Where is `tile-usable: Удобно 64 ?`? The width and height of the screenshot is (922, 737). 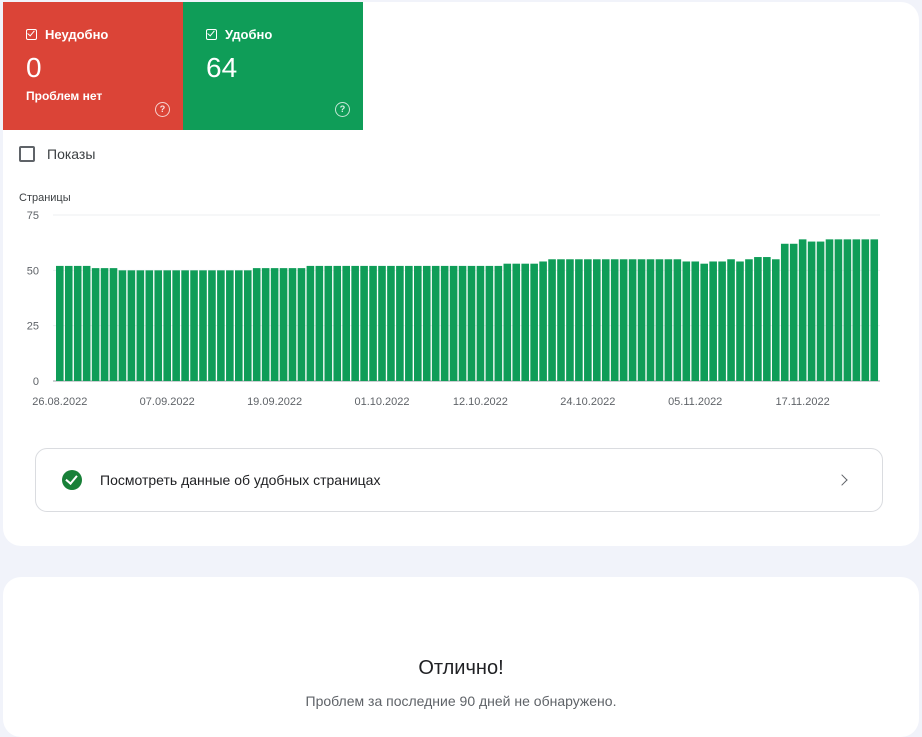 tile-usable: Удобно 64 ? is located at coordinates (273, 66).